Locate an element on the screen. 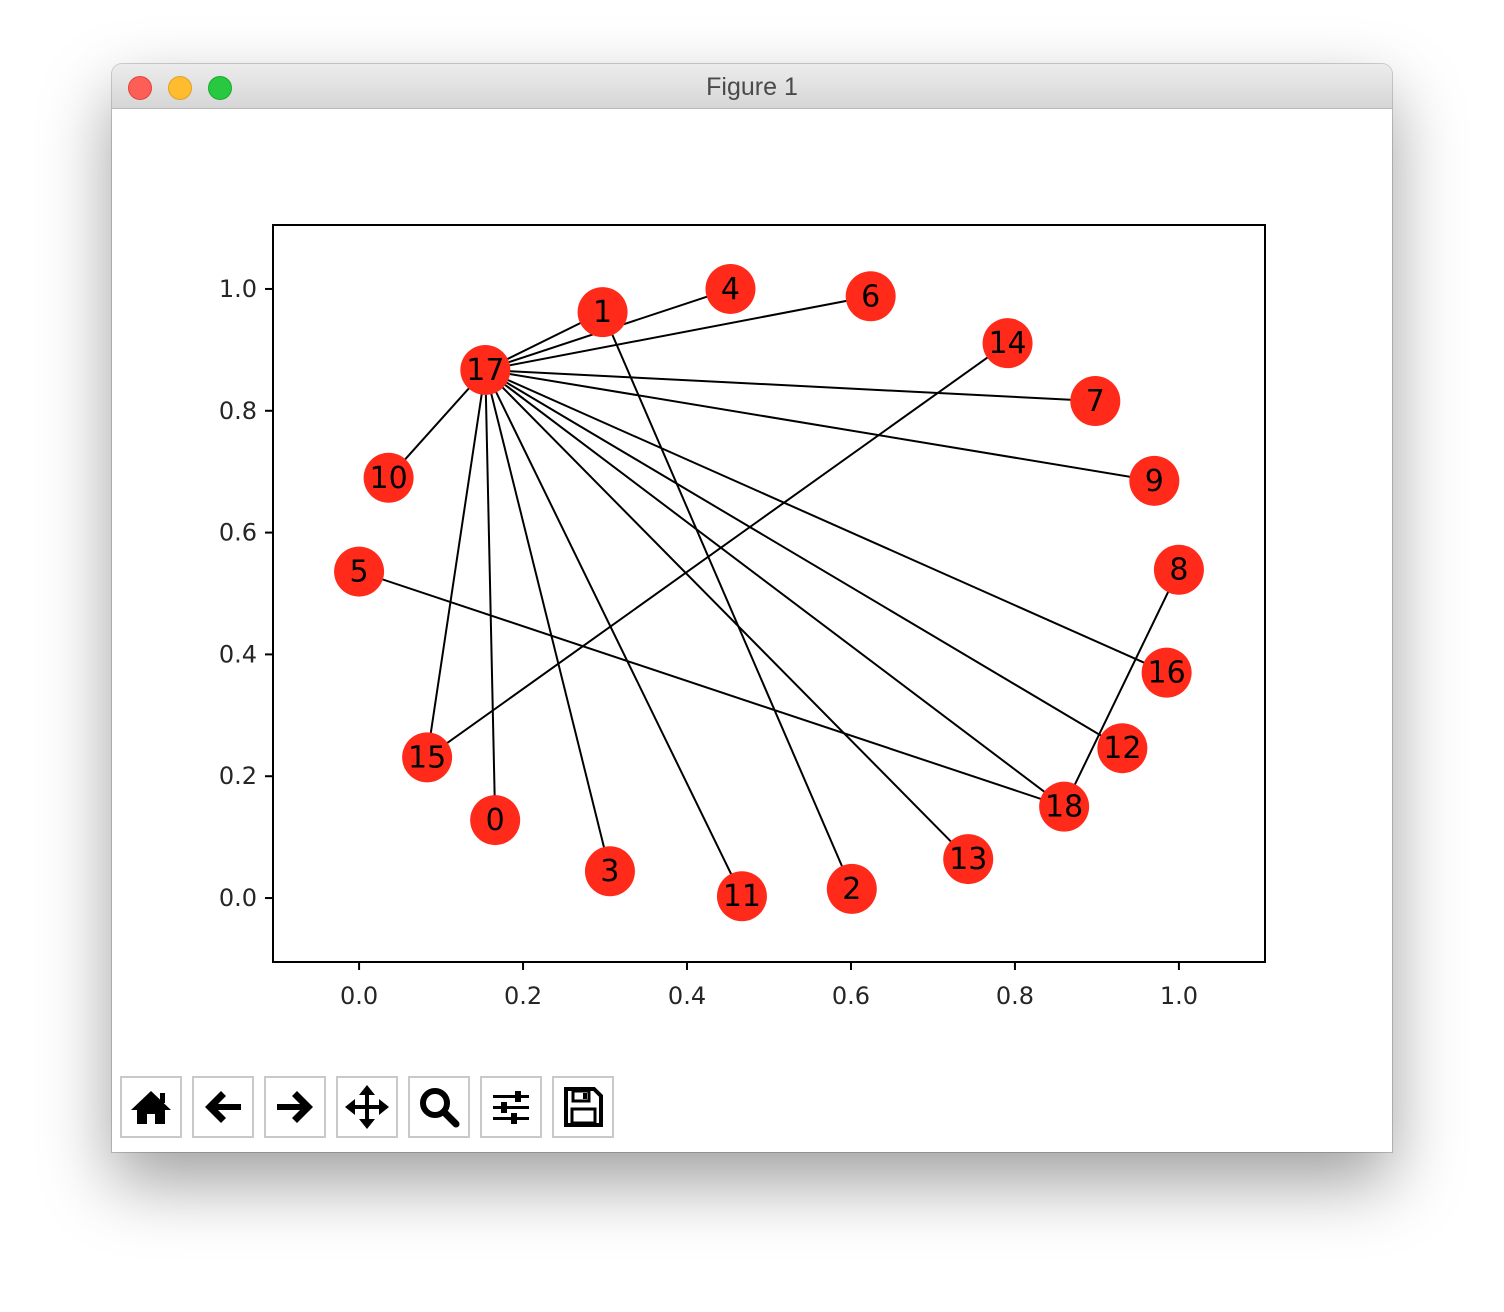 This screenshot has height=1312, width=1504. floppy-disk-icon is located at coordinates (583, 1107).